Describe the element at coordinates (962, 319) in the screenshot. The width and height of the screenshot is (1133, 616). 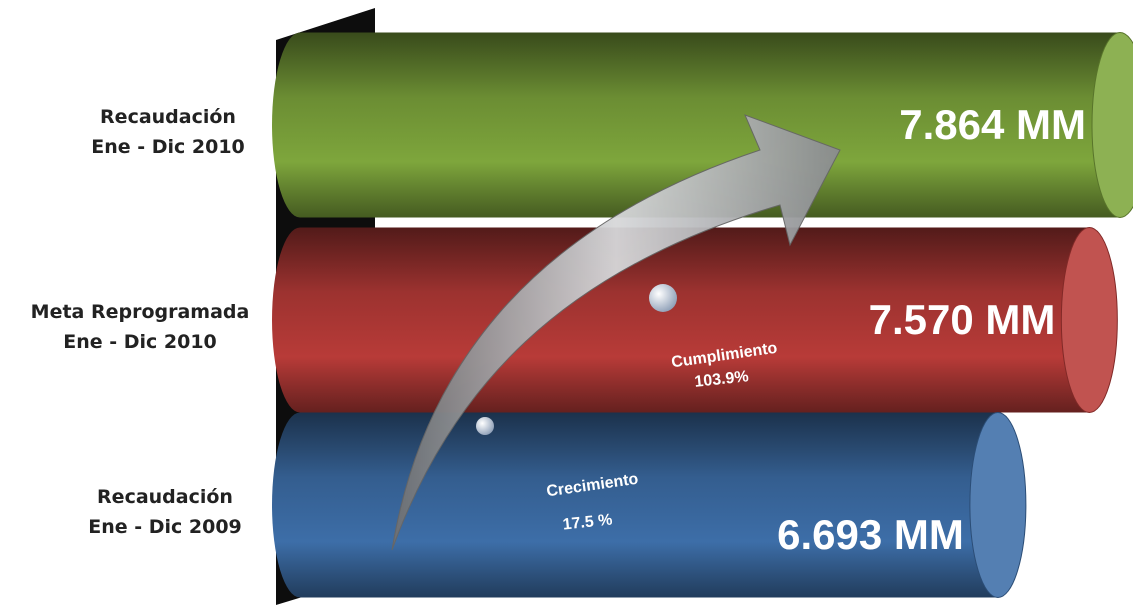
I see `value-label: 7.570 MM` at that location.